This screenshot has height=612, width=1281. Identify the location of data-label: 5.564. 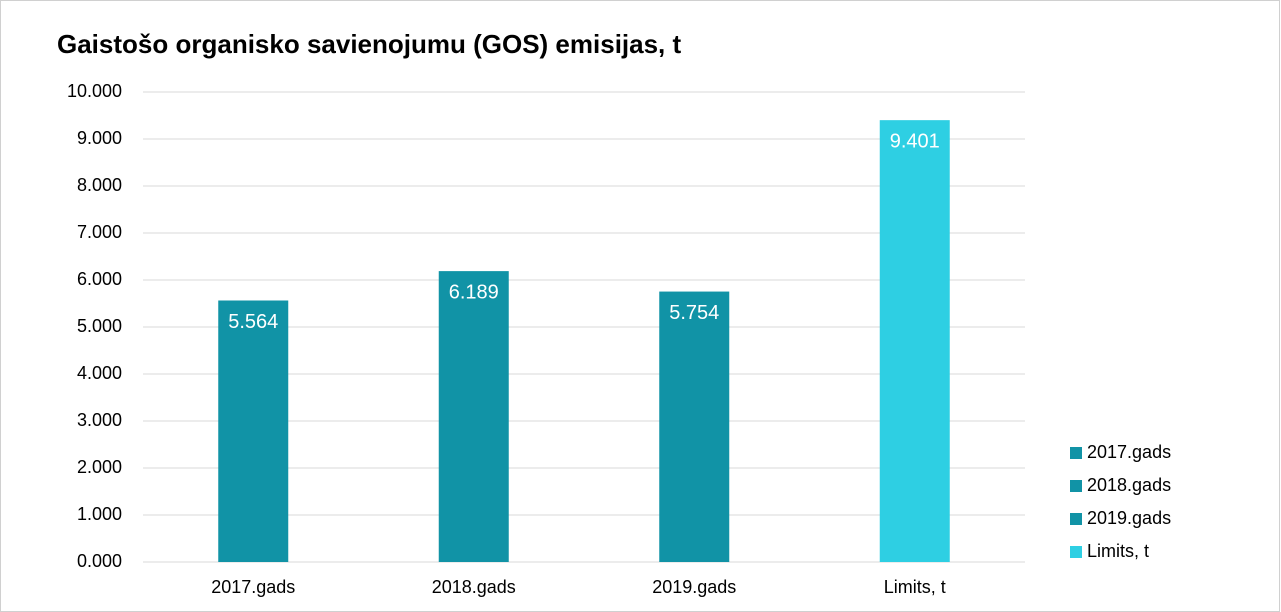
(253, 322).